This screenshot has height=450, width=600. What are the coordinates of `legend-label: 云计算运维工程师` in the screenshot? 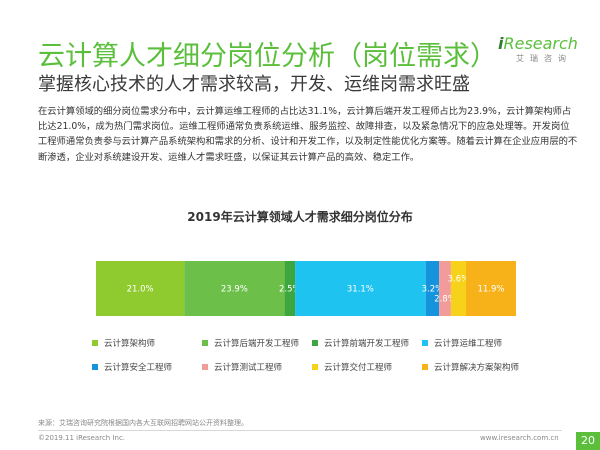 It's located at (468, 344).